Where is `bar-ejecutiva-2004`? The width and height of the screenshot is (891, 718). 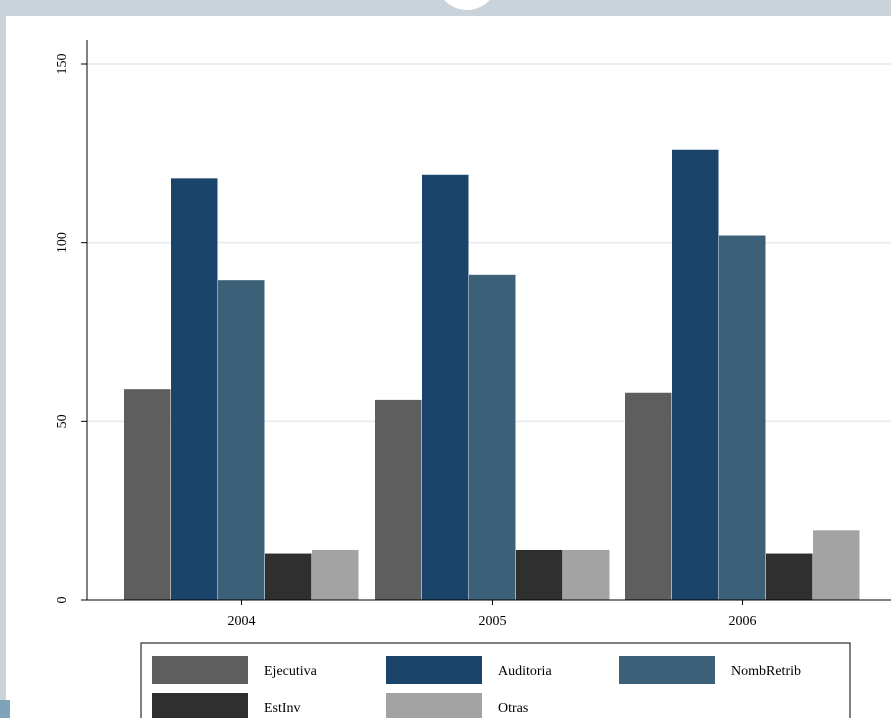 bar-ejecutiva-2004 is located at coordinates (147, 494).